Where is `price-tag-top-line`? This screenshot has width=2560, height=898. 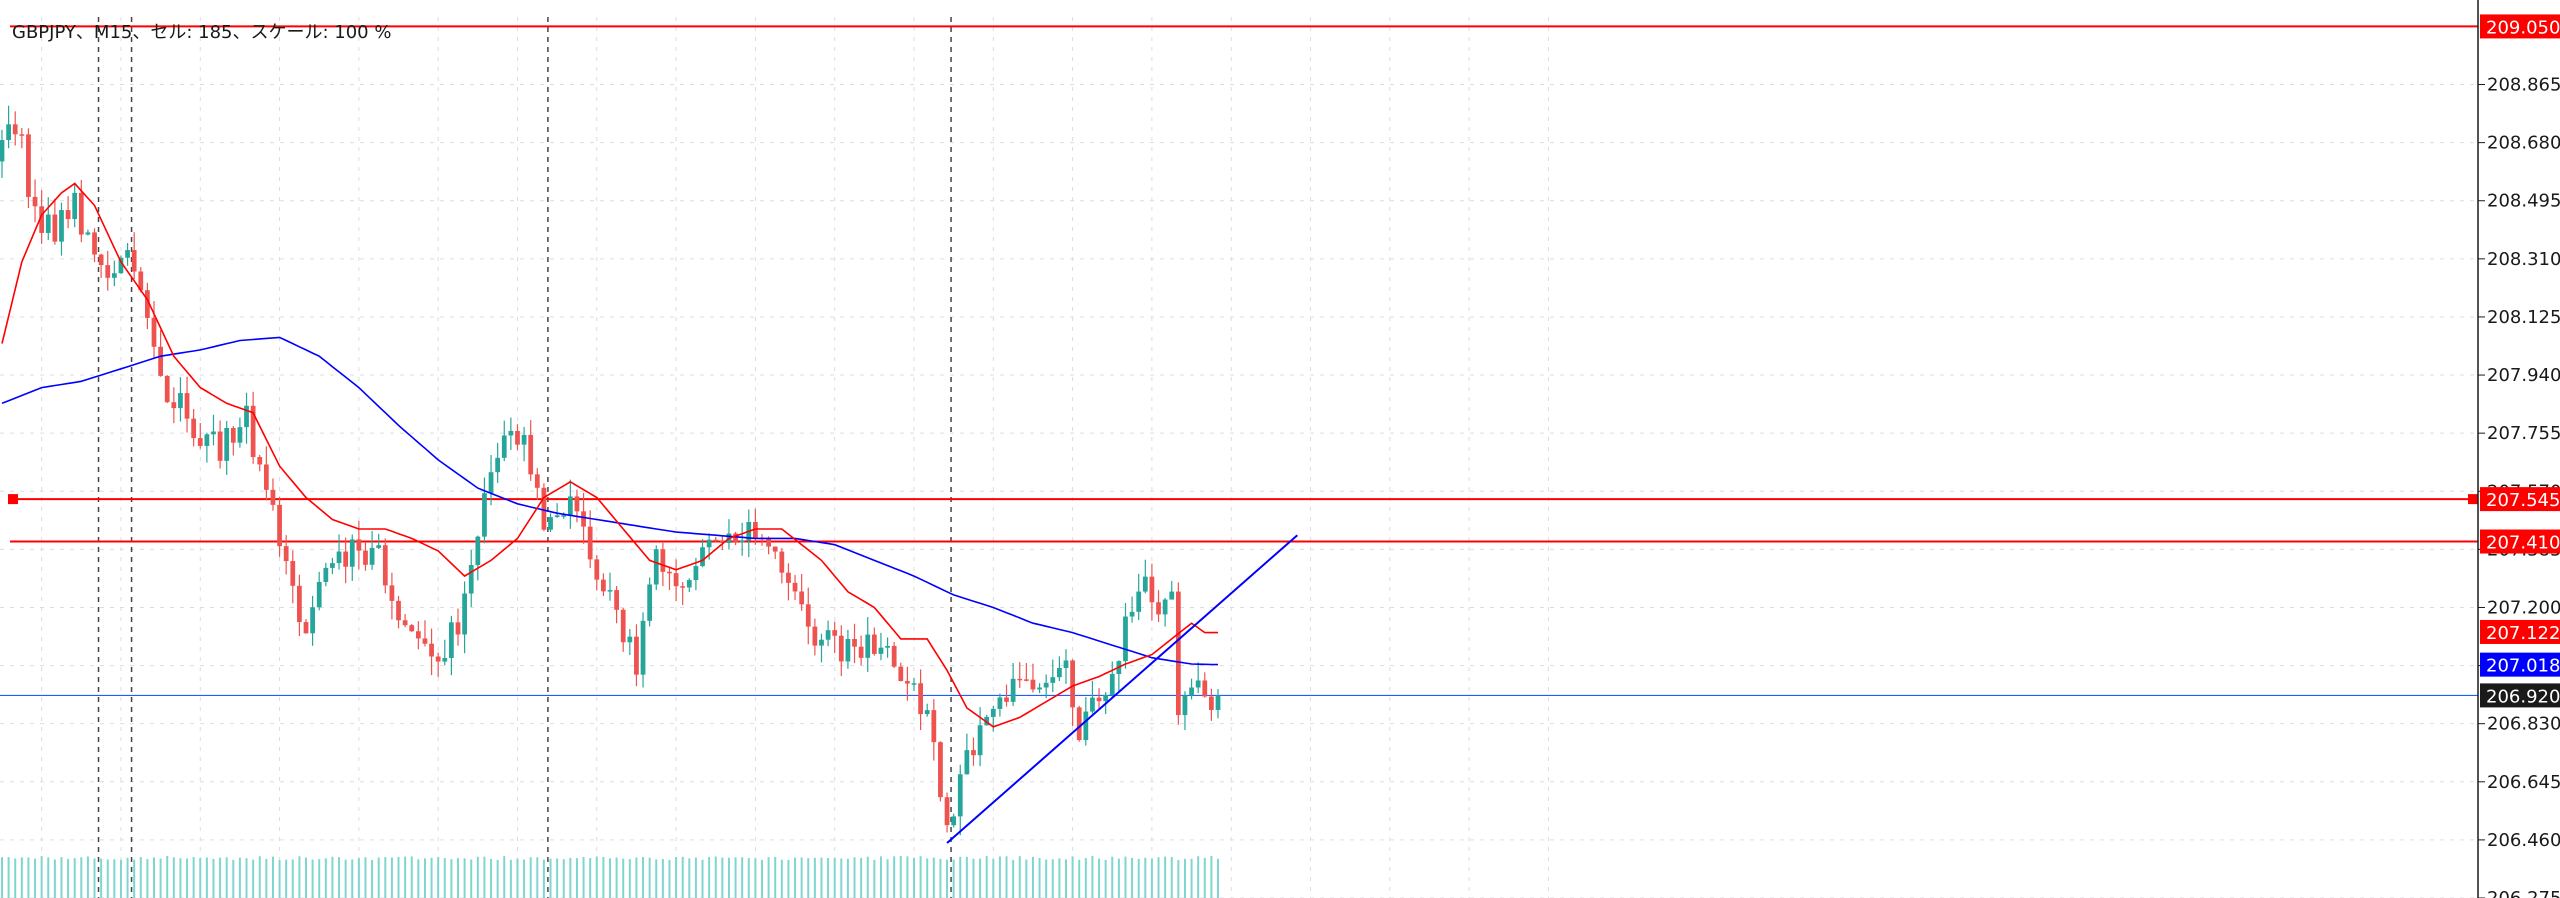
price-tag-top-line is located at coordinates (2520, 26).